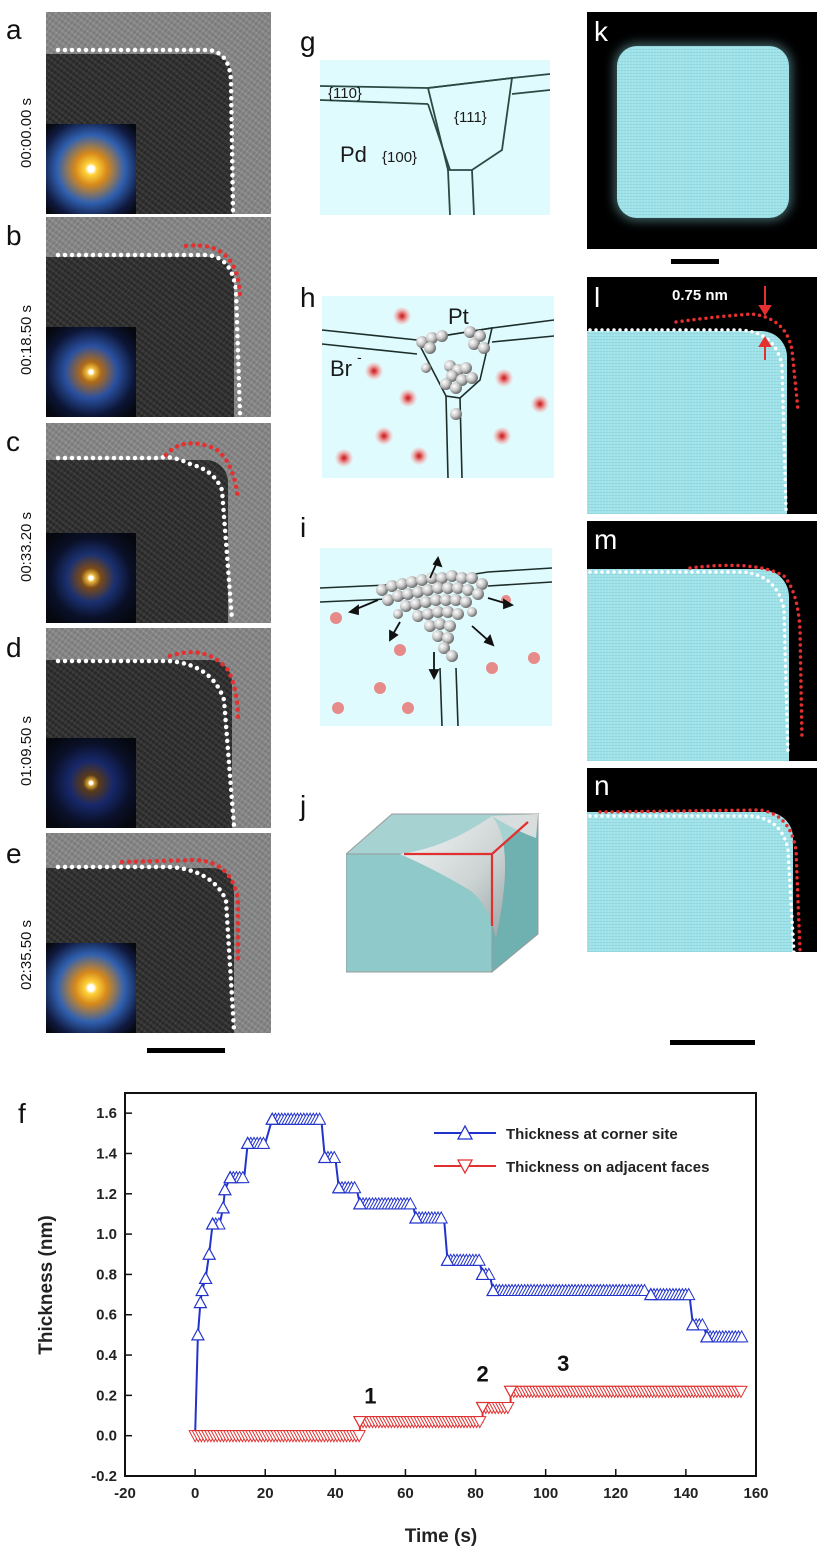  Describe the element at coordinates (158, 113) in the screenshot. I see `tem-image-a` at that location.